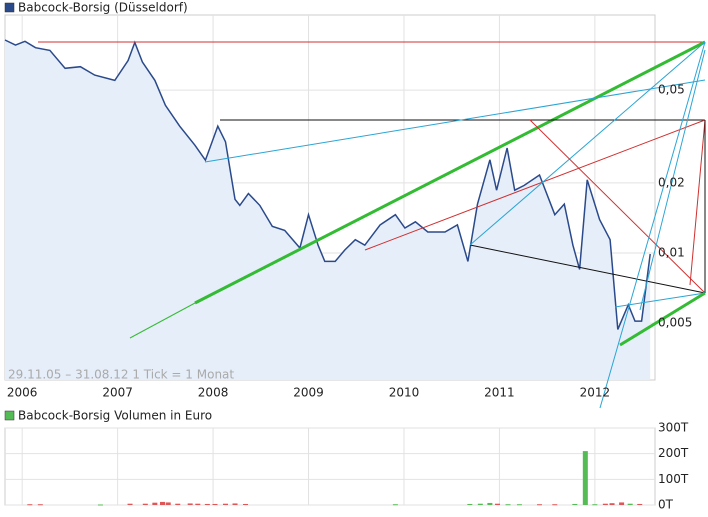 Image resolution: width=708 pixels, height=517 pixels. I want to click on x-tick-label: 2011, so click(499, 393).